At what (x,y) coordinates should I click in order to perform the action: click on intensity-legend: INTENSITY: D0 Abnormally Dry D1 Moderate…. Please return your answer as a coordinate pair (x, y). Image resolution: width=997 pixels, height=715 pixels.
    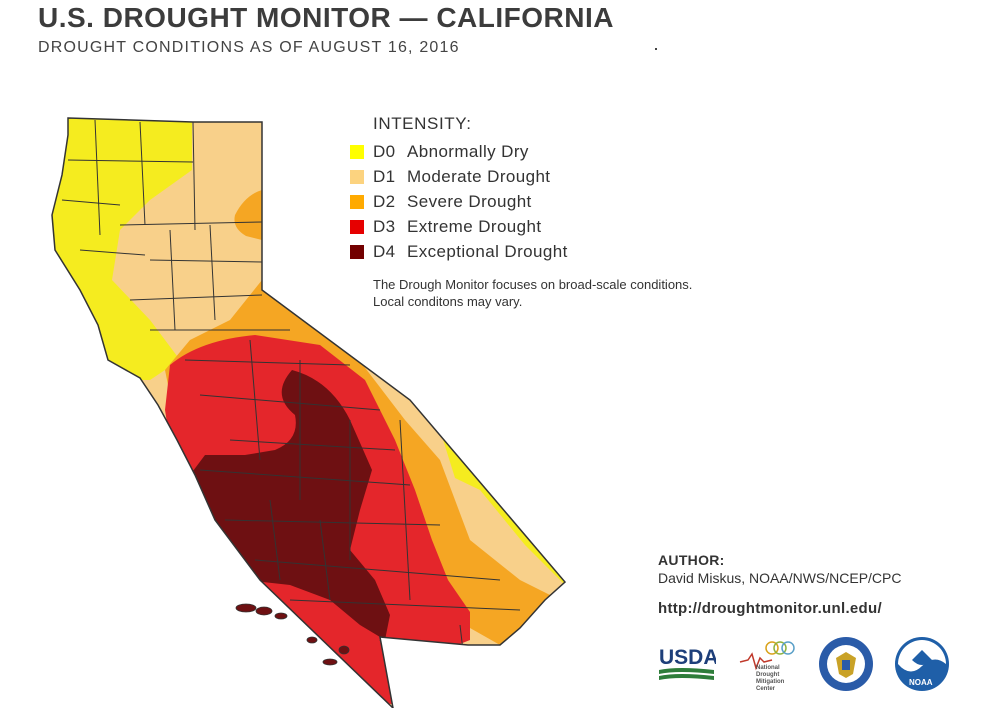
    Looking at the image, I should click on (521, 212).